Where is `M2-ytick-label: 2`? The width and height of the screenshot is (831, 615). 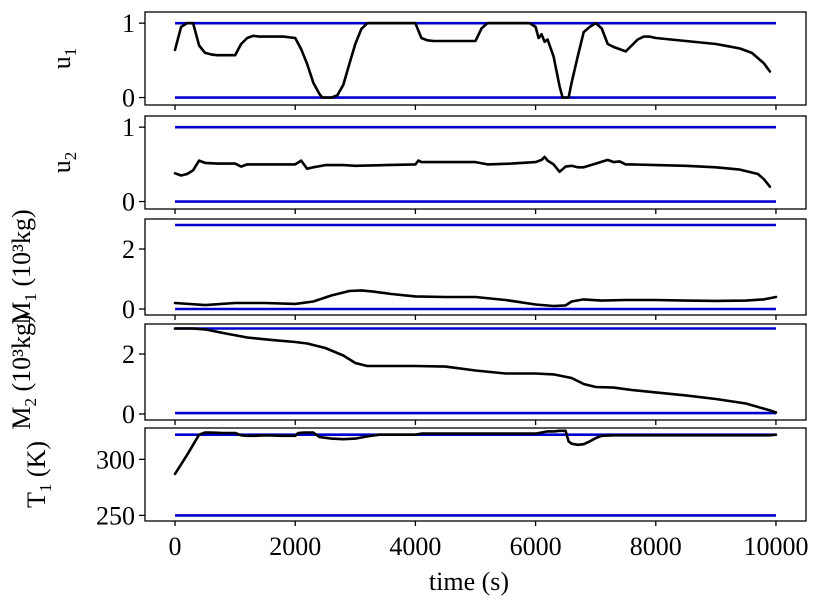
M2-ytick-label: 2 is located at coordinates (128, 354).